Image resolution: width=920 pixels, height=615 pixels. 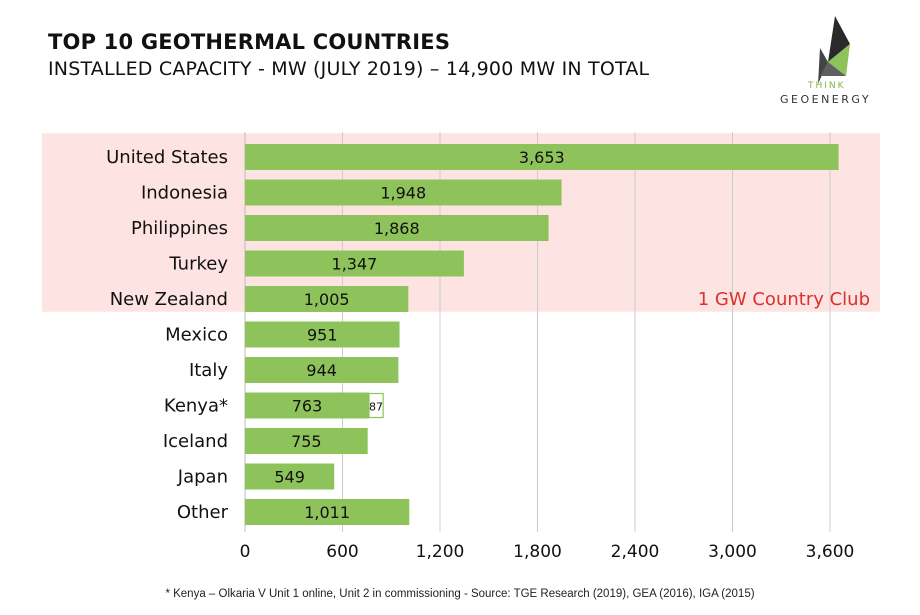 What do you see at coordinates (826, 99) in the screenshot?
I see `logo-text-geoenergy: GEOENERGY` at bounding box center [826, 99].